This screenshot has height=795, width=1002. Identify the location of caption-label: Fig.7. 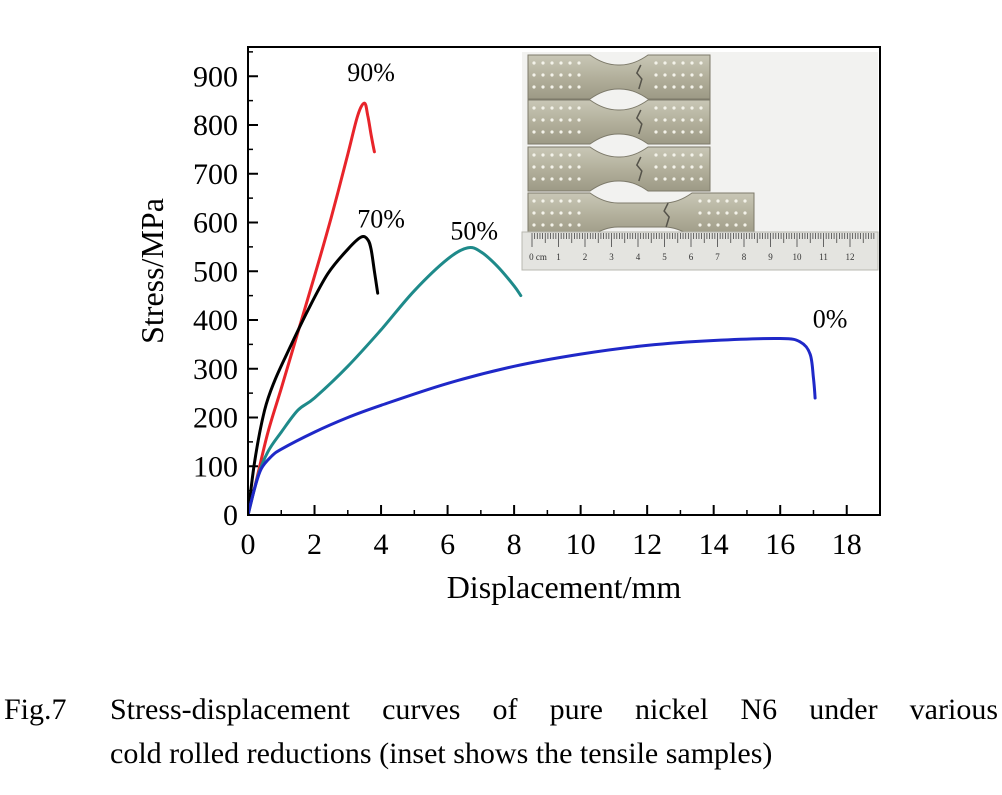
(35, 709).